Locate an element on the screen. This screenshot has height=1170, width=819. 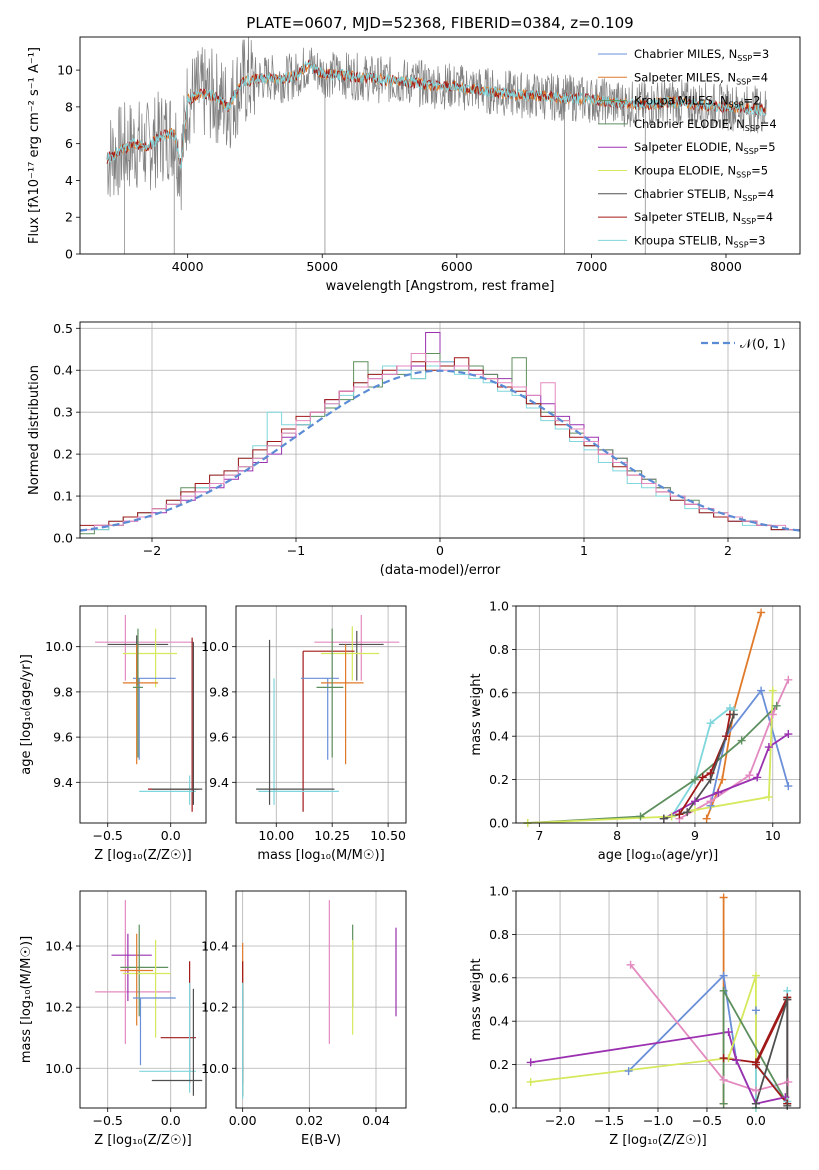
y-axis-label: Flux [fλ10⁻¹⁷ erg cm⁻² s⁻¹ A⁻¹] is located at coordinates (34, 145).